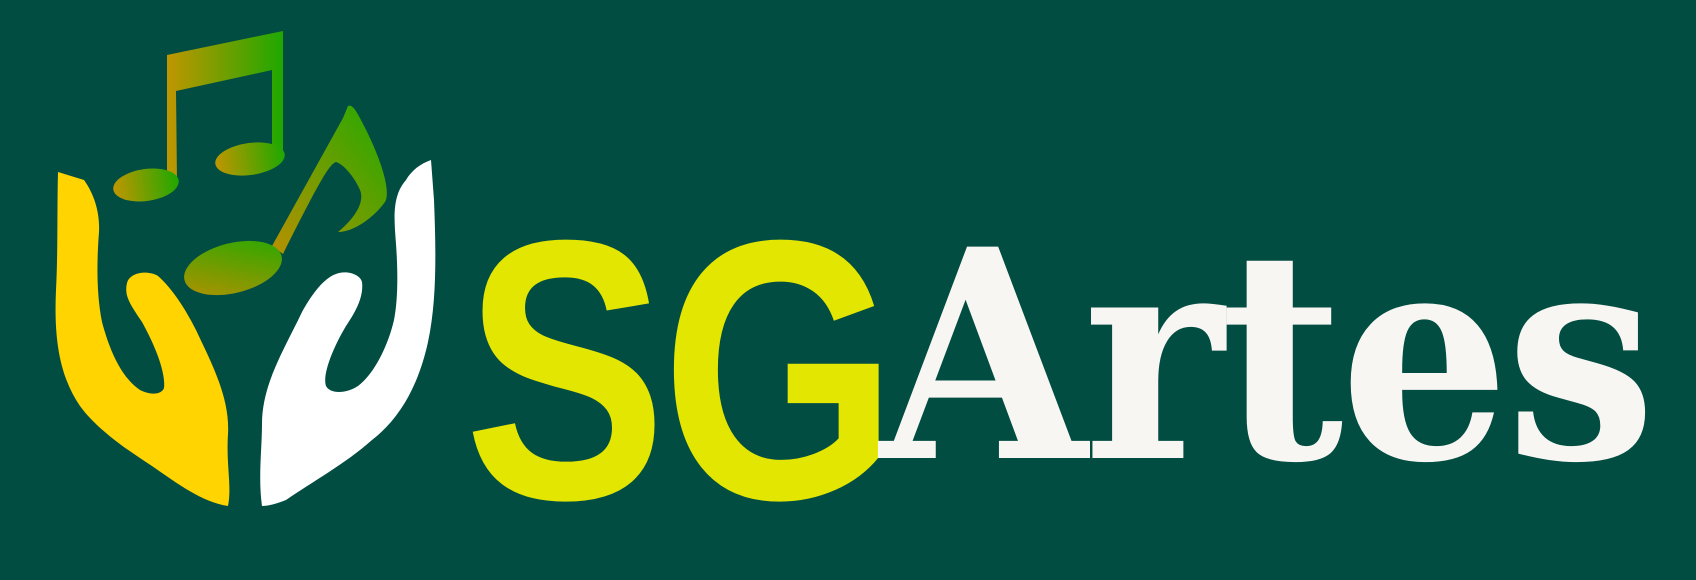 The height and width of the screenshot is (580, 1696). What do you see at coordinates (142, 339) in the screenshot?
I see `left-hand-icon` at bounding box center [142, 339].